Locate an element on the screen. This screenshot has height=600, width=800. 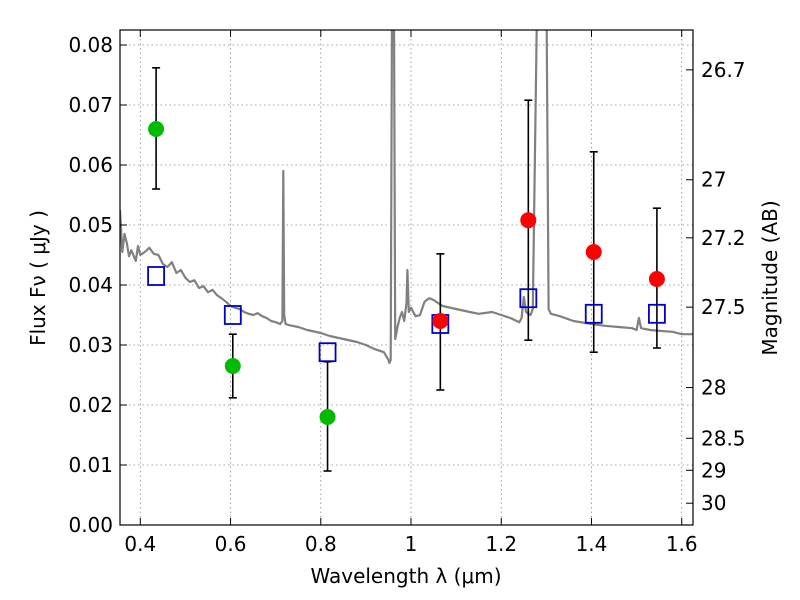
y-tick-label: 0.01 is located at coordinates (90, 465).